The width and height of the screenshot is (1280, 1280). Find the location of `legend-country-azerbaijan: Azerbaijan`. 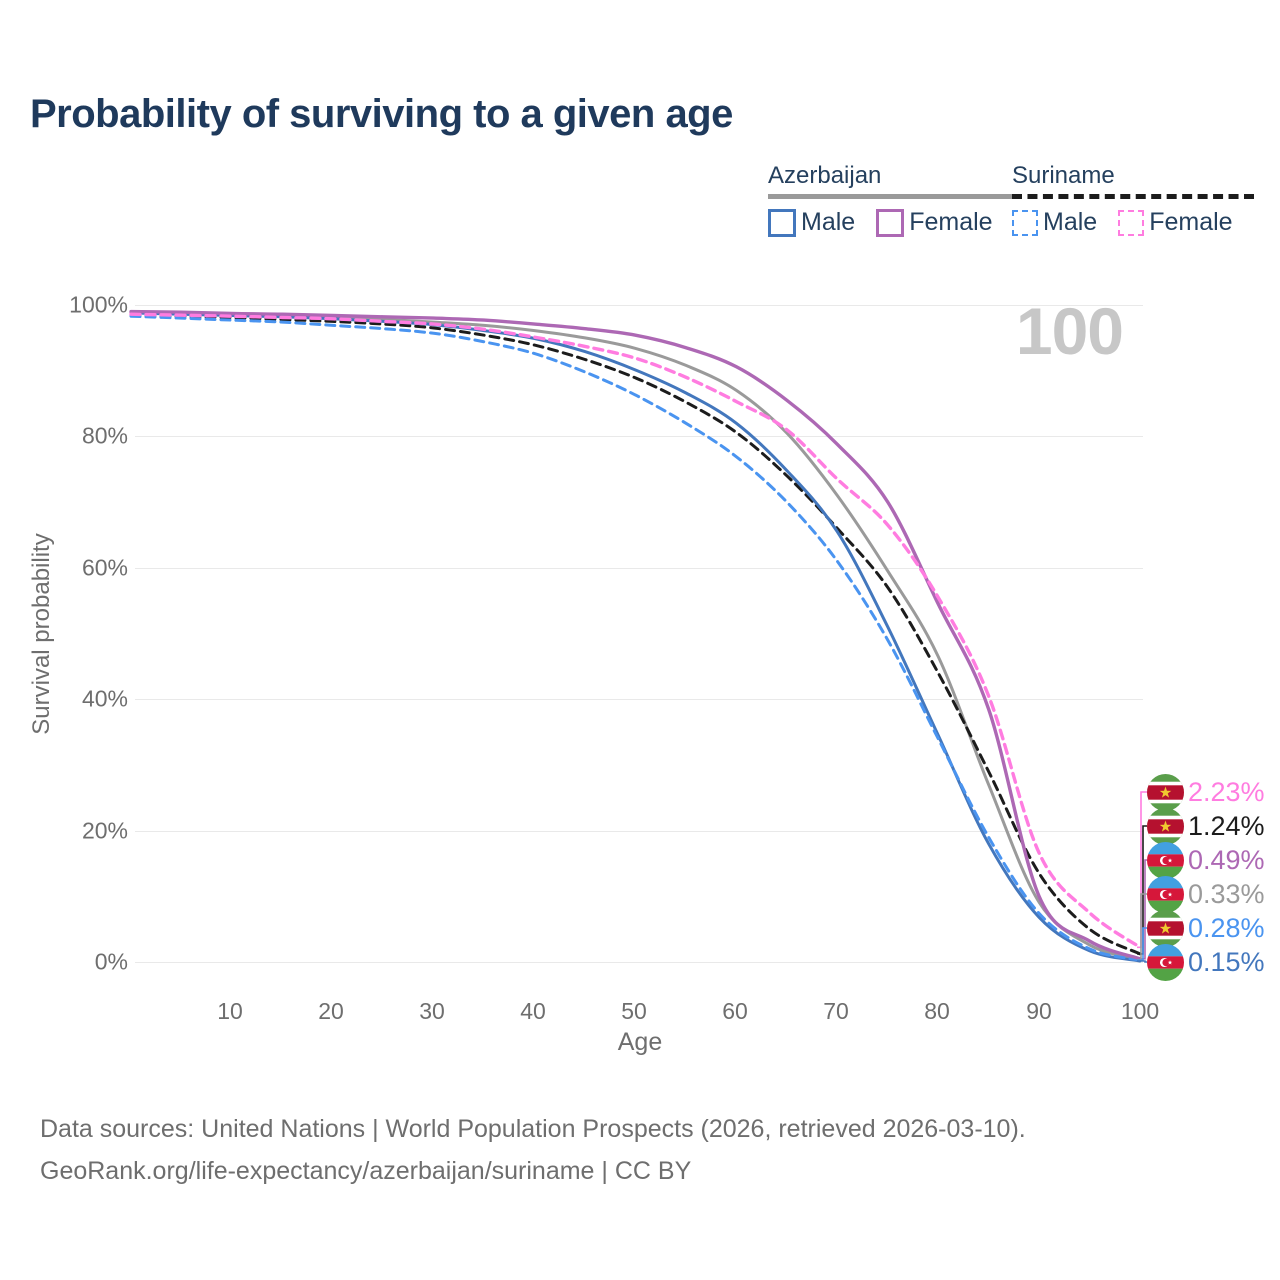

legend-country-azerbaijan: Azerbaijan is located at coordinates (825, 175).